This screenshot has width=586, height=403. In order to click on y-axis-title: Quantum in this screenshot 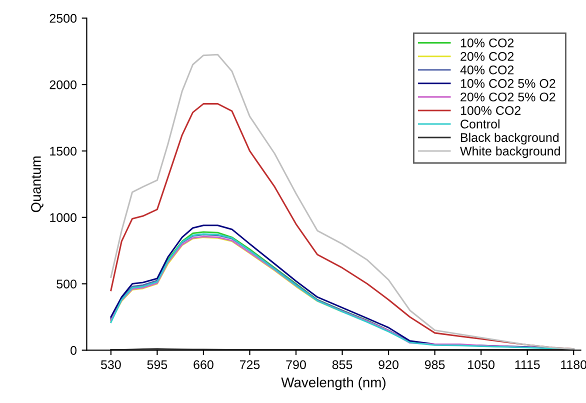, I will do `click(37, 184)`.